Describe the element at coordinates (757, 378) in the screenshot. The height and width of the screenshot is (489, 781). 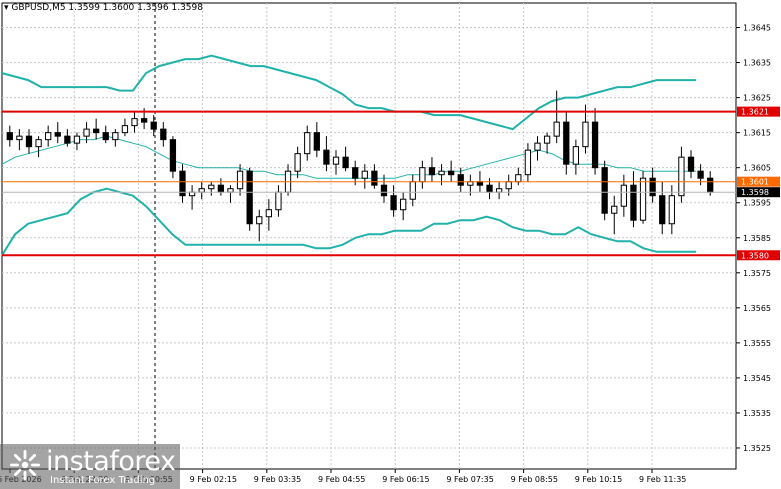
I see `y-tick-label: 1.3545` at that location.